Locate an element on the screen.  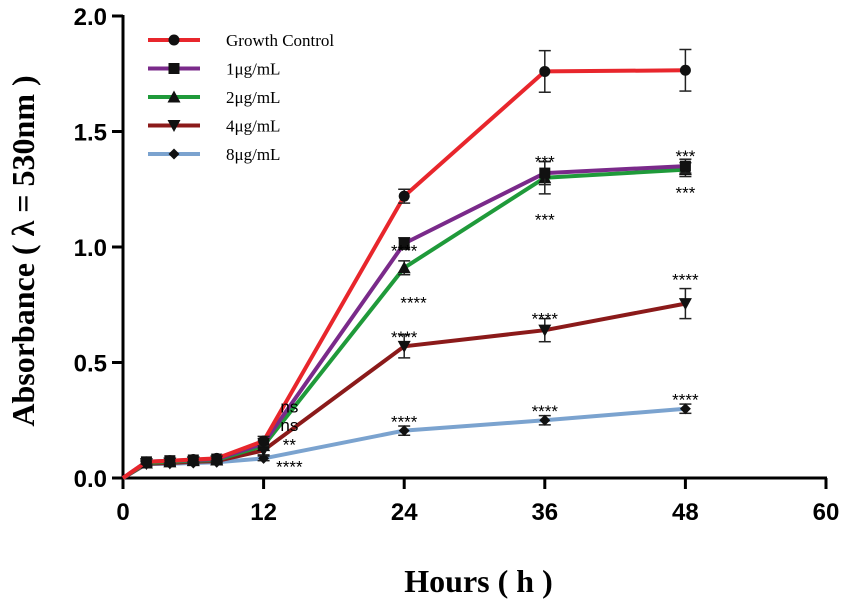
significance-label: ** is located at coordinates (290, 445).